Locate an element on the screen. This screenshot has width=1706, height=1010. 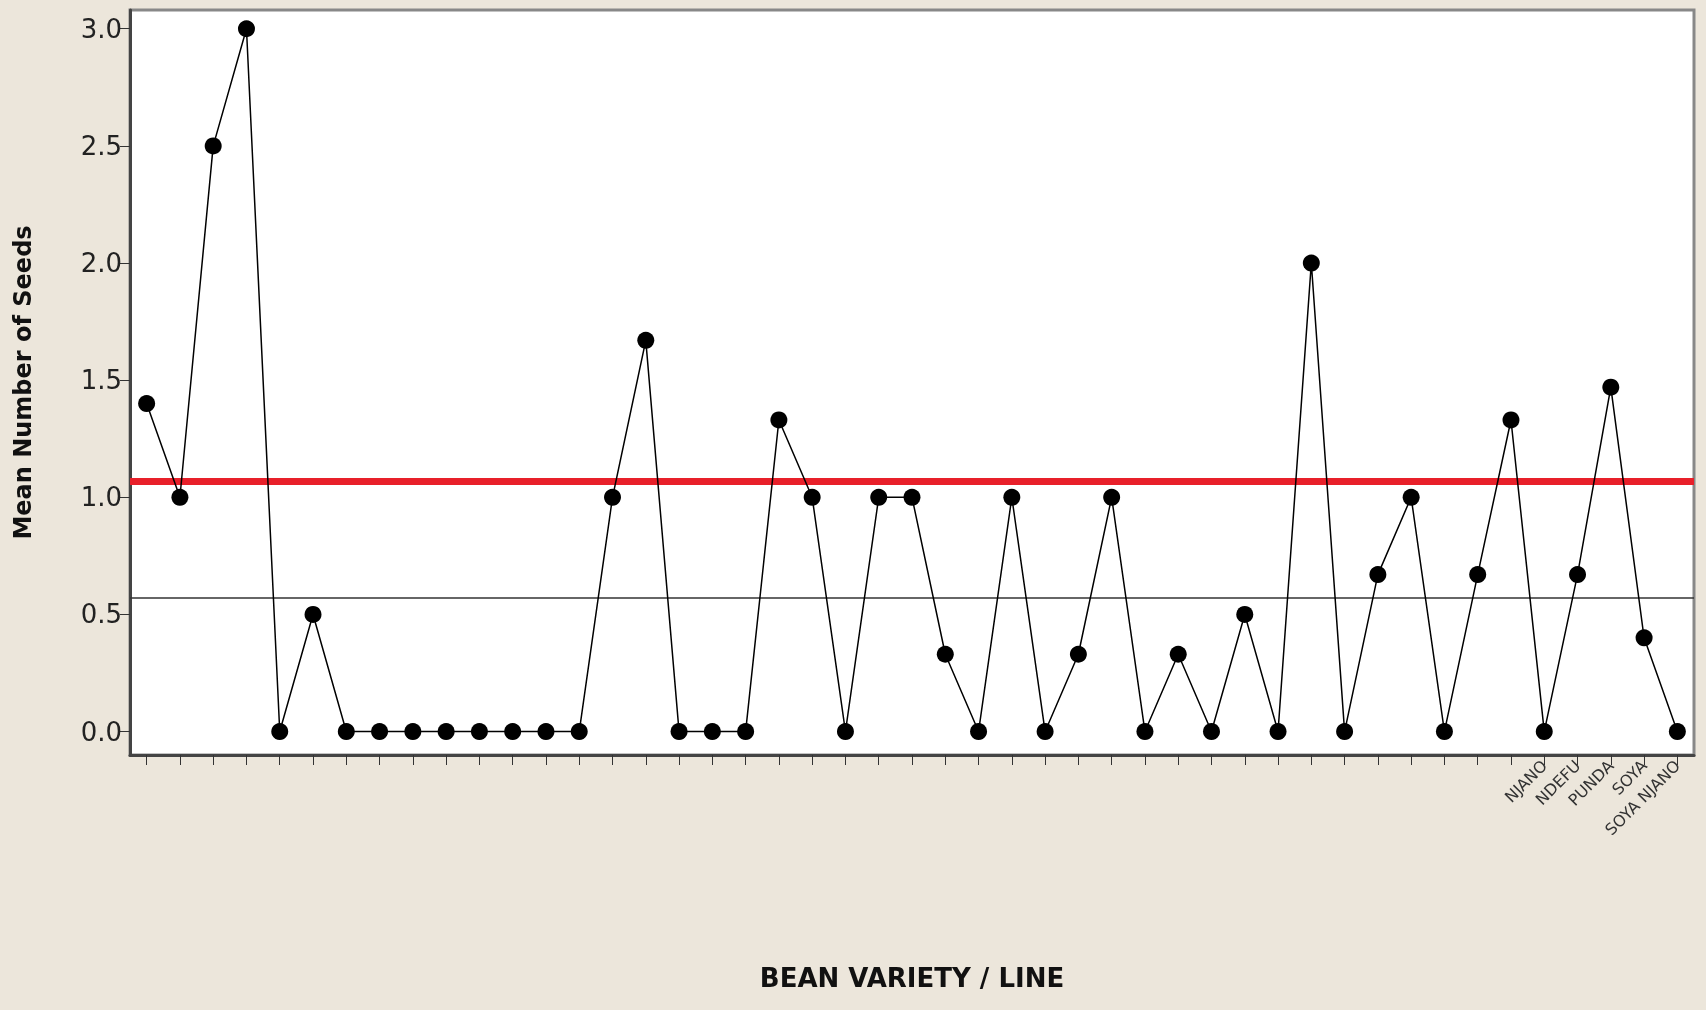
y-tick-label: 1.0 is located at coordinates (101, 497).